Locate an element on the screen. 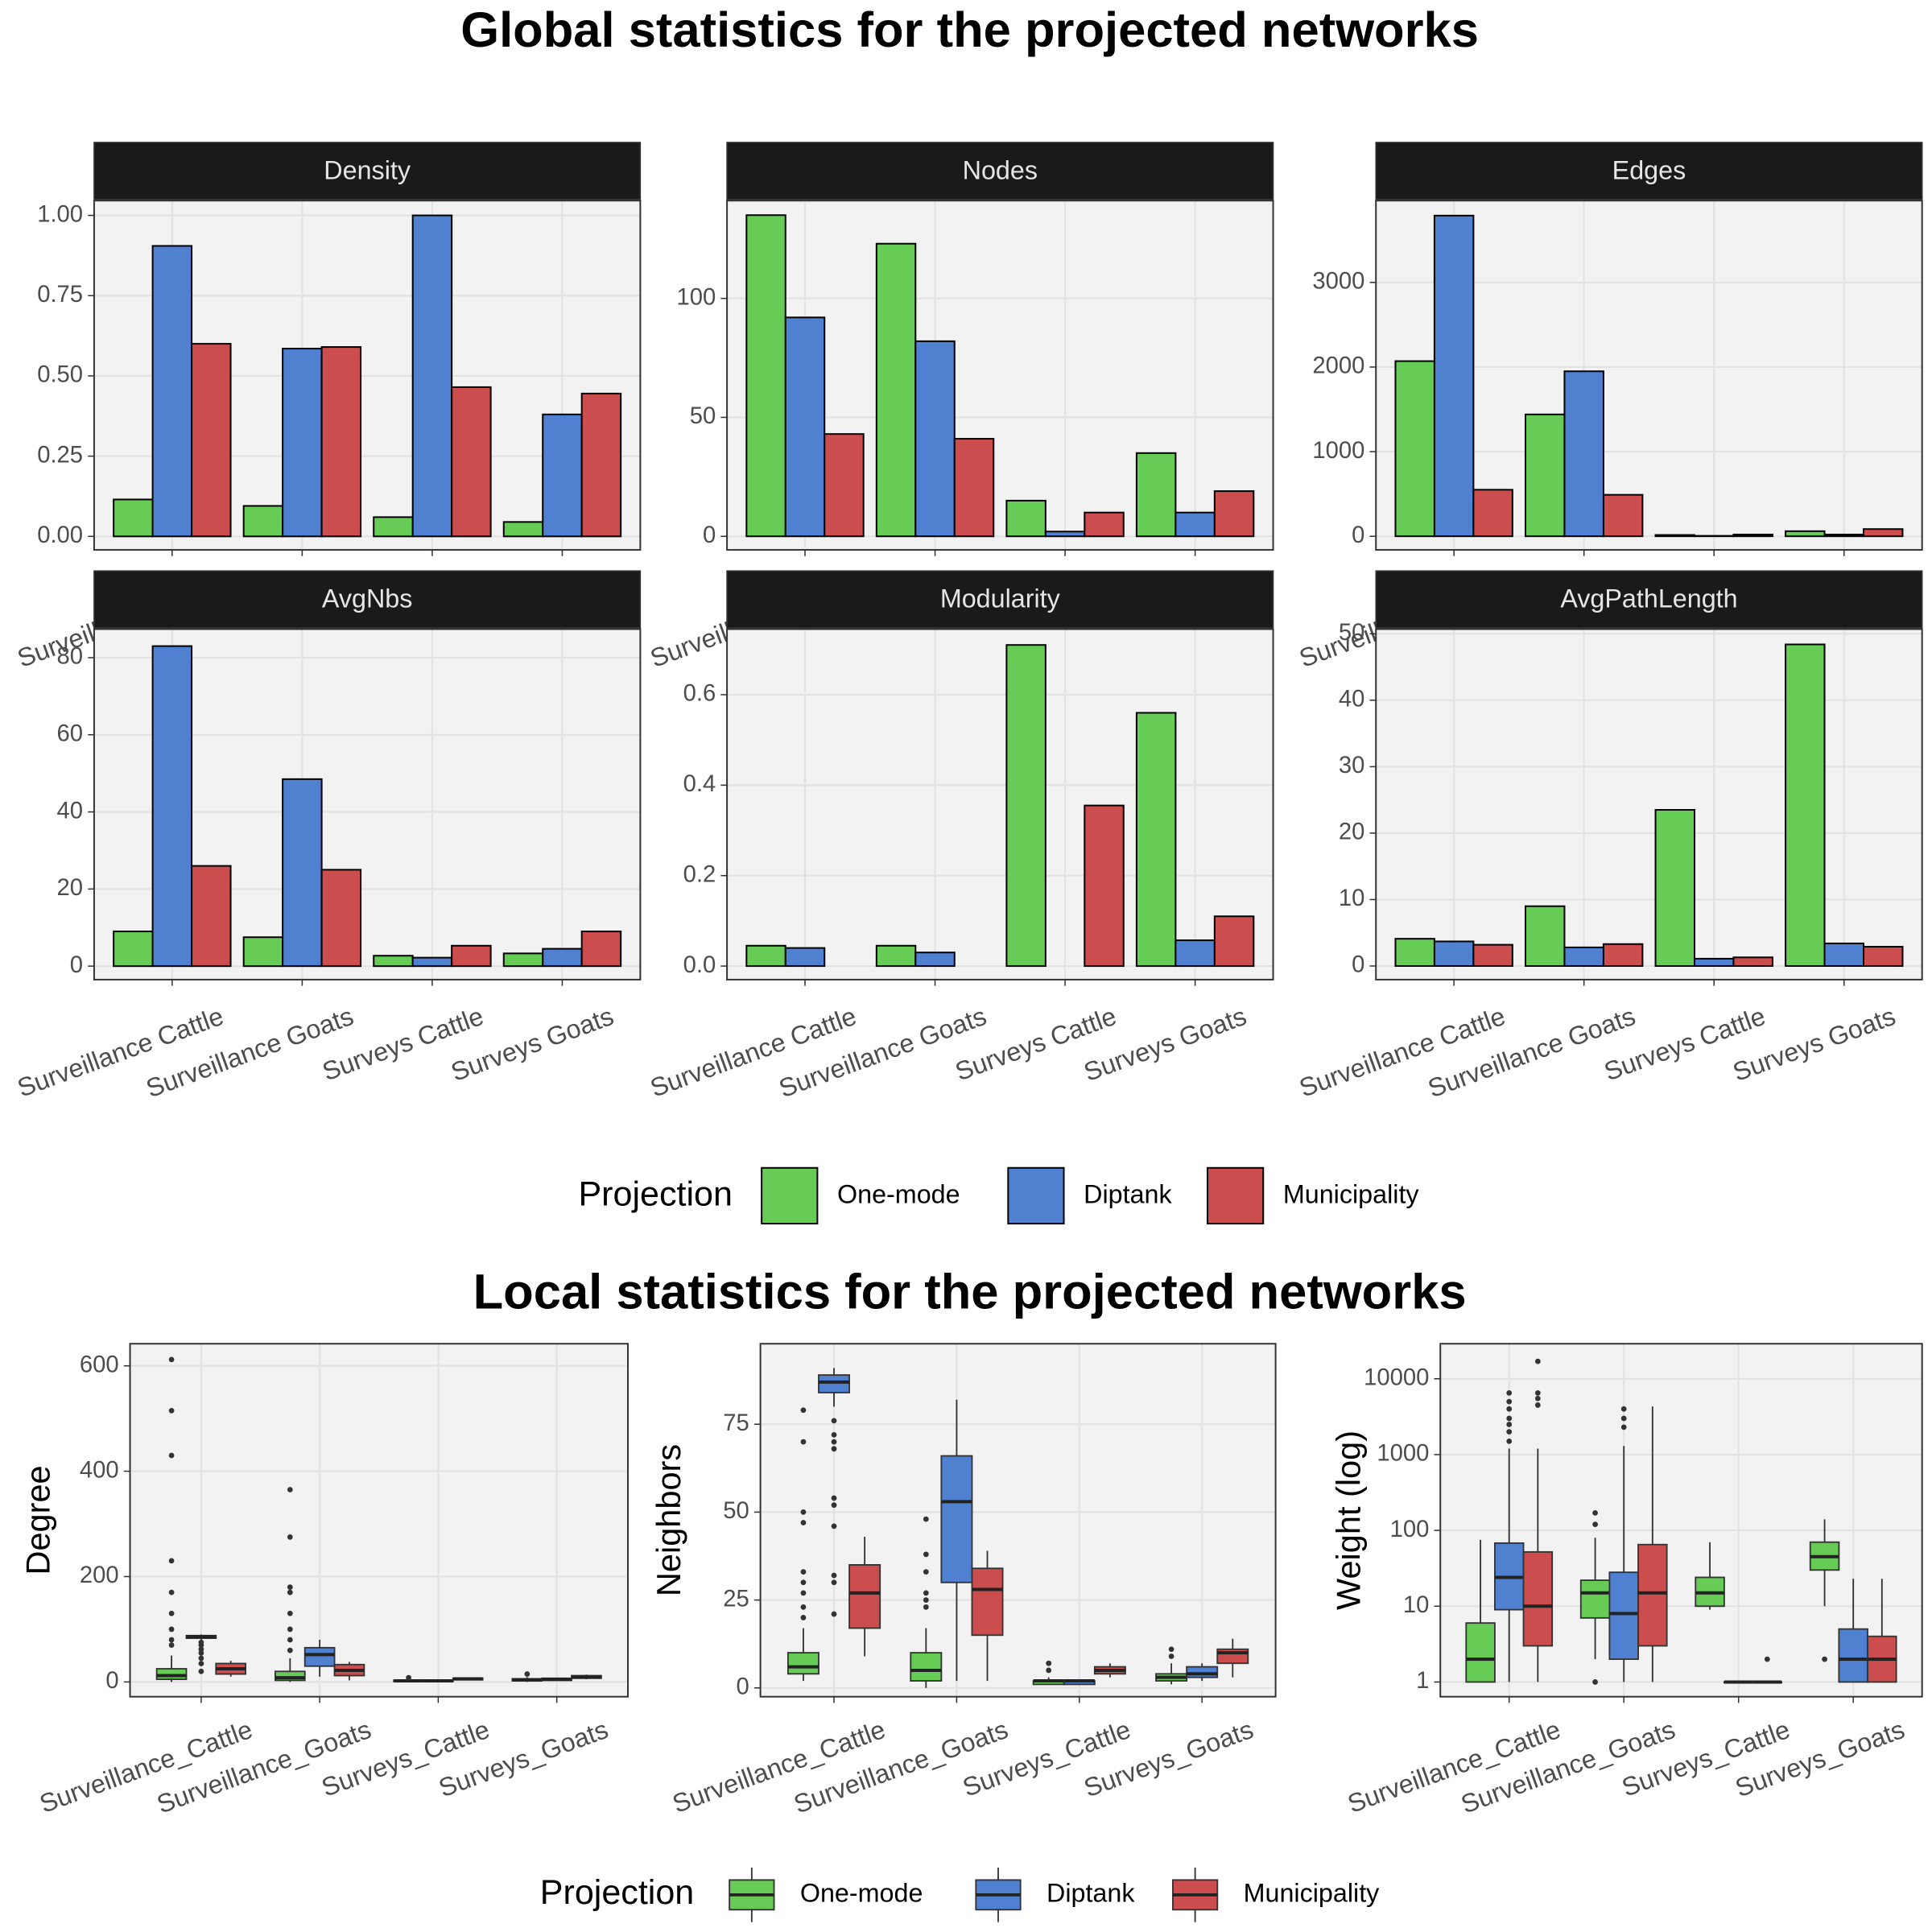 The height and width of the screenshot is (1932, 1932). y-tick-label: 75 is located at coordinates (736, 1423).